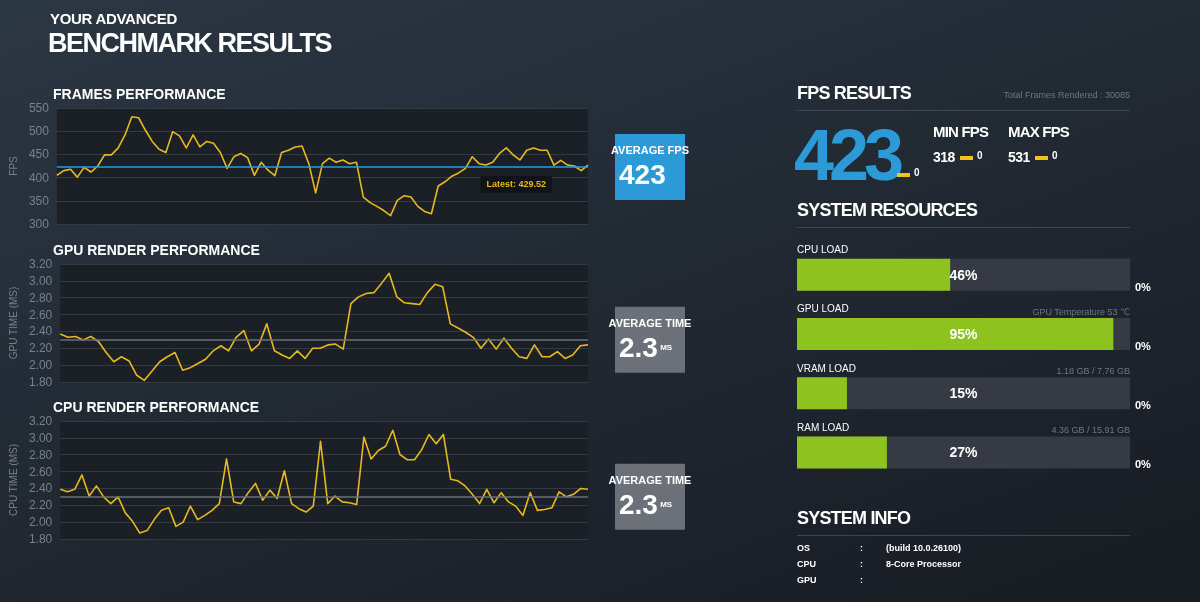 The image size is (1200, 602). What do you see at coordinates (39, 131) in the screenshot?
I see `y-tick-label: 500` at bounding box center [39, 131].